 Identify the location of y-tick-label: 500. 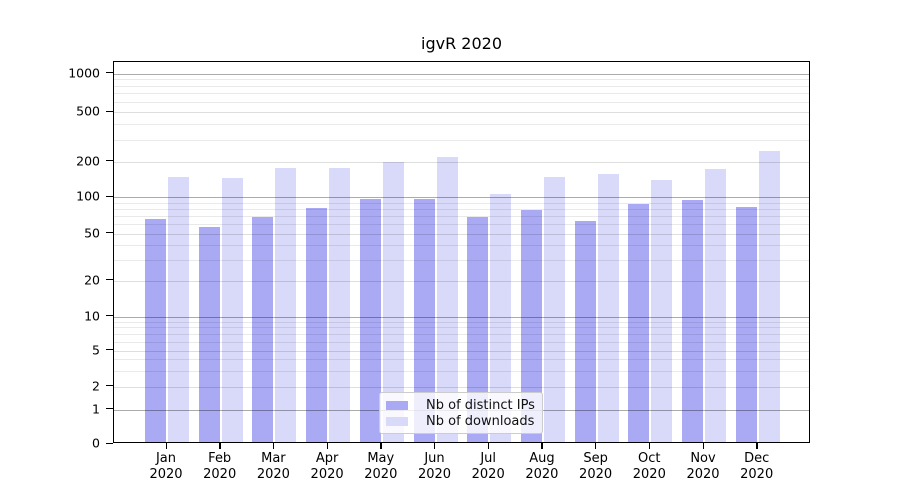
(88, 111).